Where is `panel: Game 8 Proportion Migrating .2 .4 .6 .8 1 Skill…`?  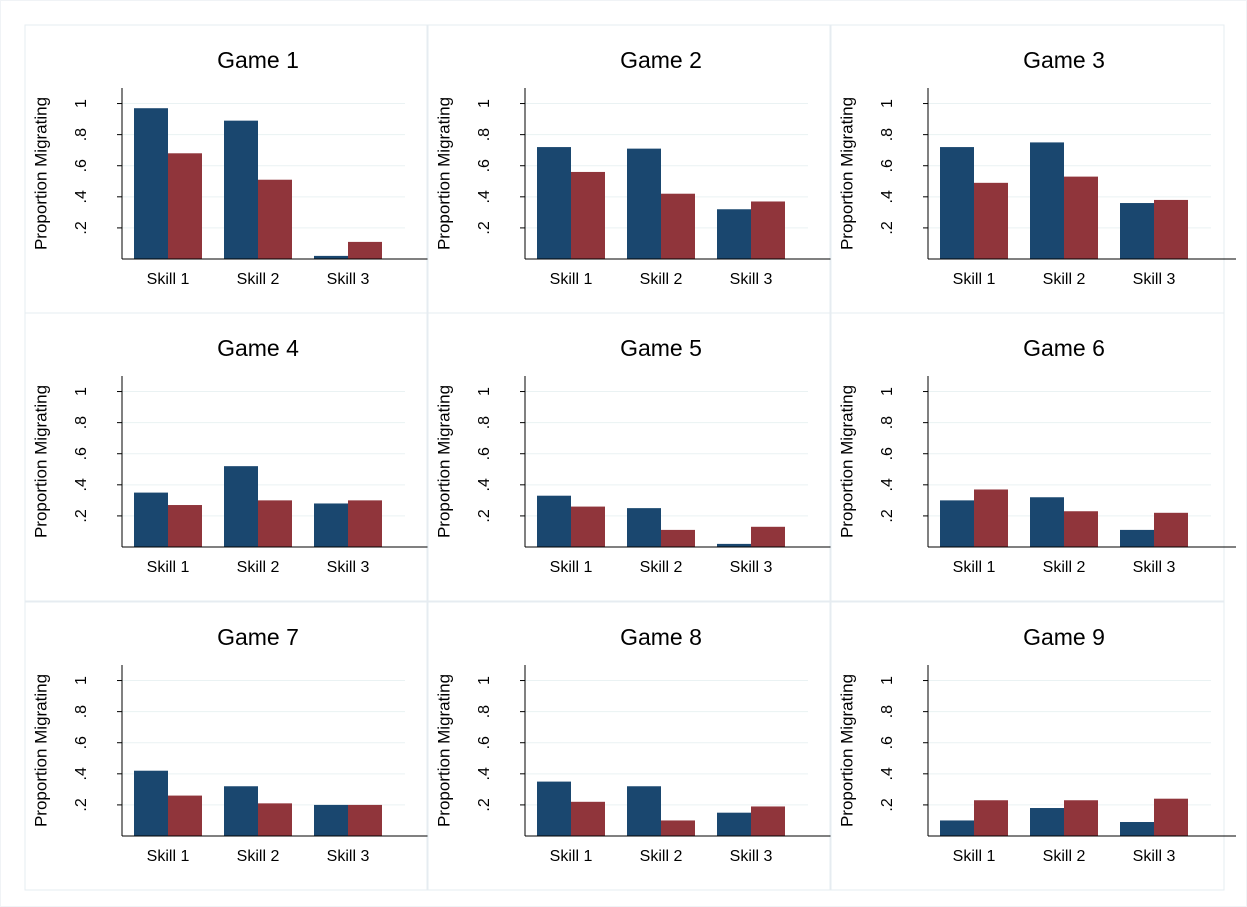
panel: Game 8 Proportion Migrating .2 .4 .6 .8 1 Skill… is located at coordinates (630, 746).